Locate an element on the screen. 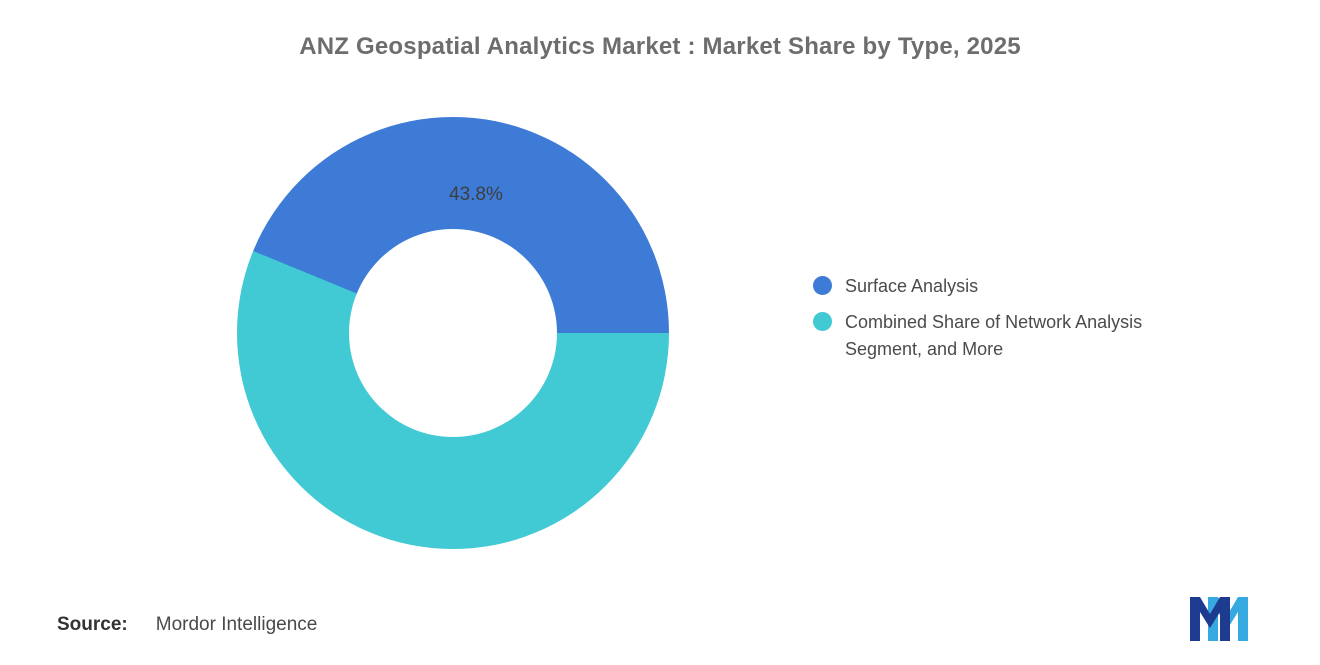 The image size is (1320, 665). segment-value-label: 43.8% is located at coordinates (476, 194).